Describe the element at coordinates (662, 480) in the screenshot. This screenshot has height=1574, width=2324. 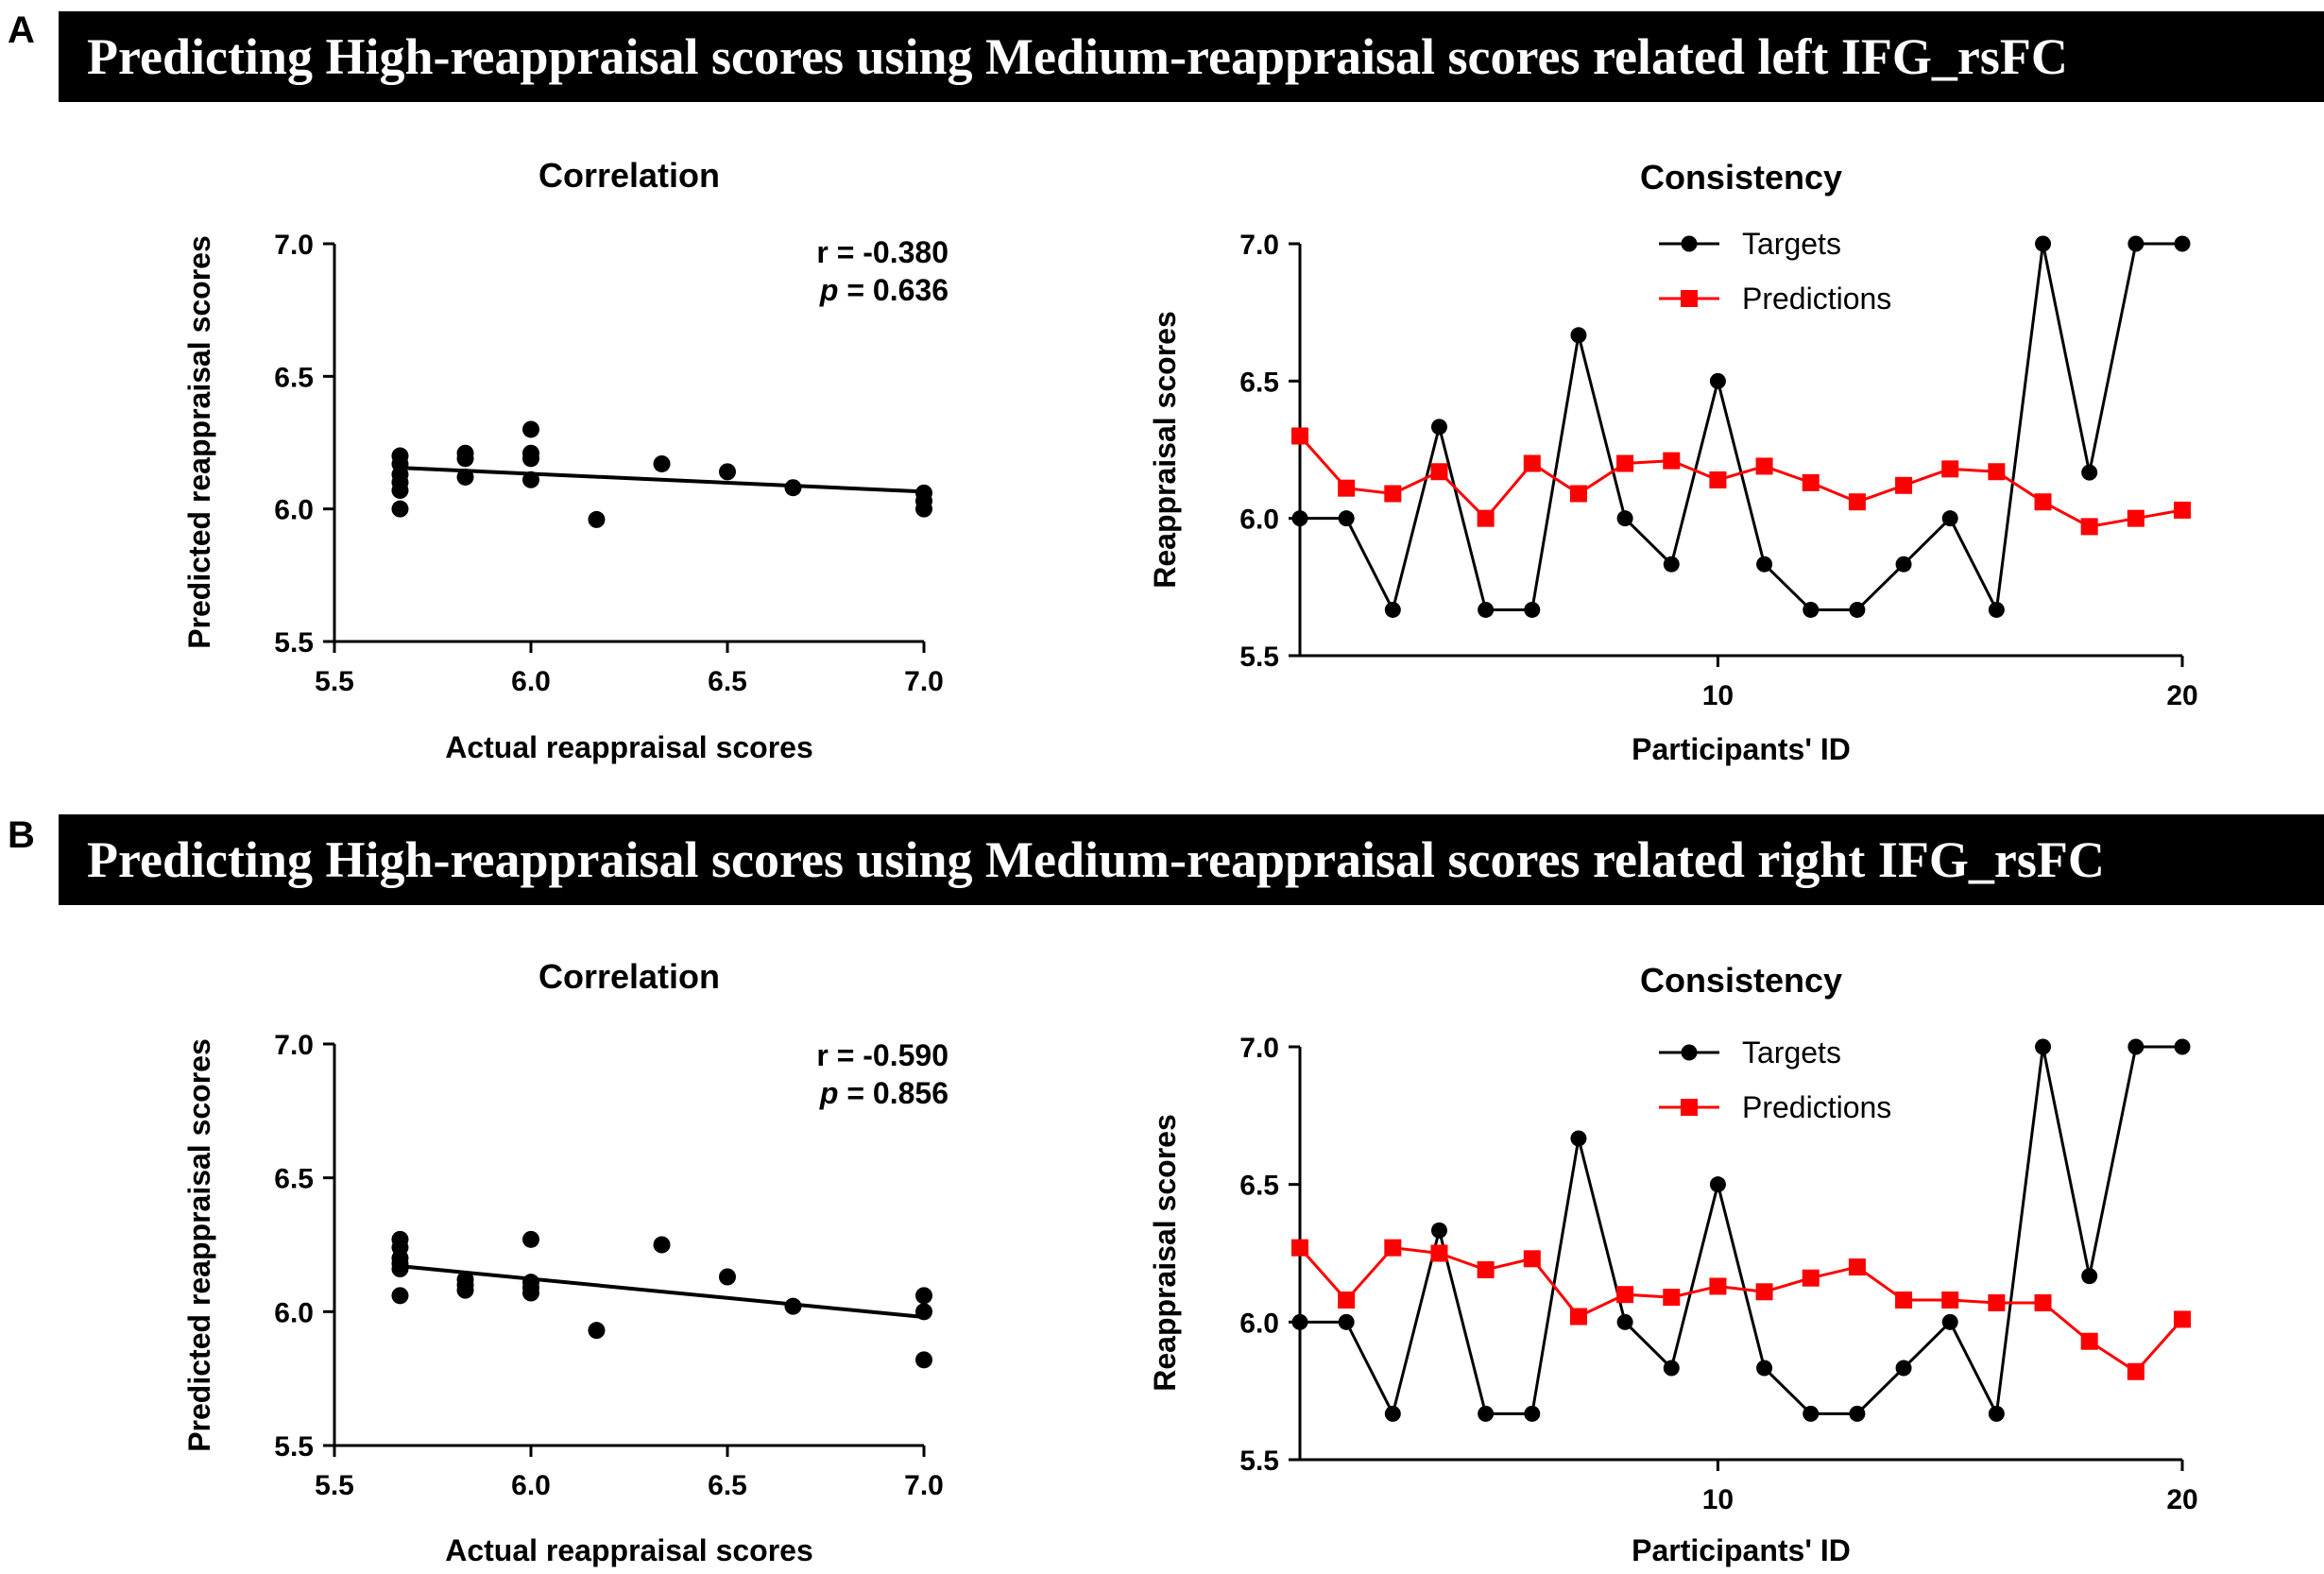
I see `chart-a-scatter-fit-line` at that location.